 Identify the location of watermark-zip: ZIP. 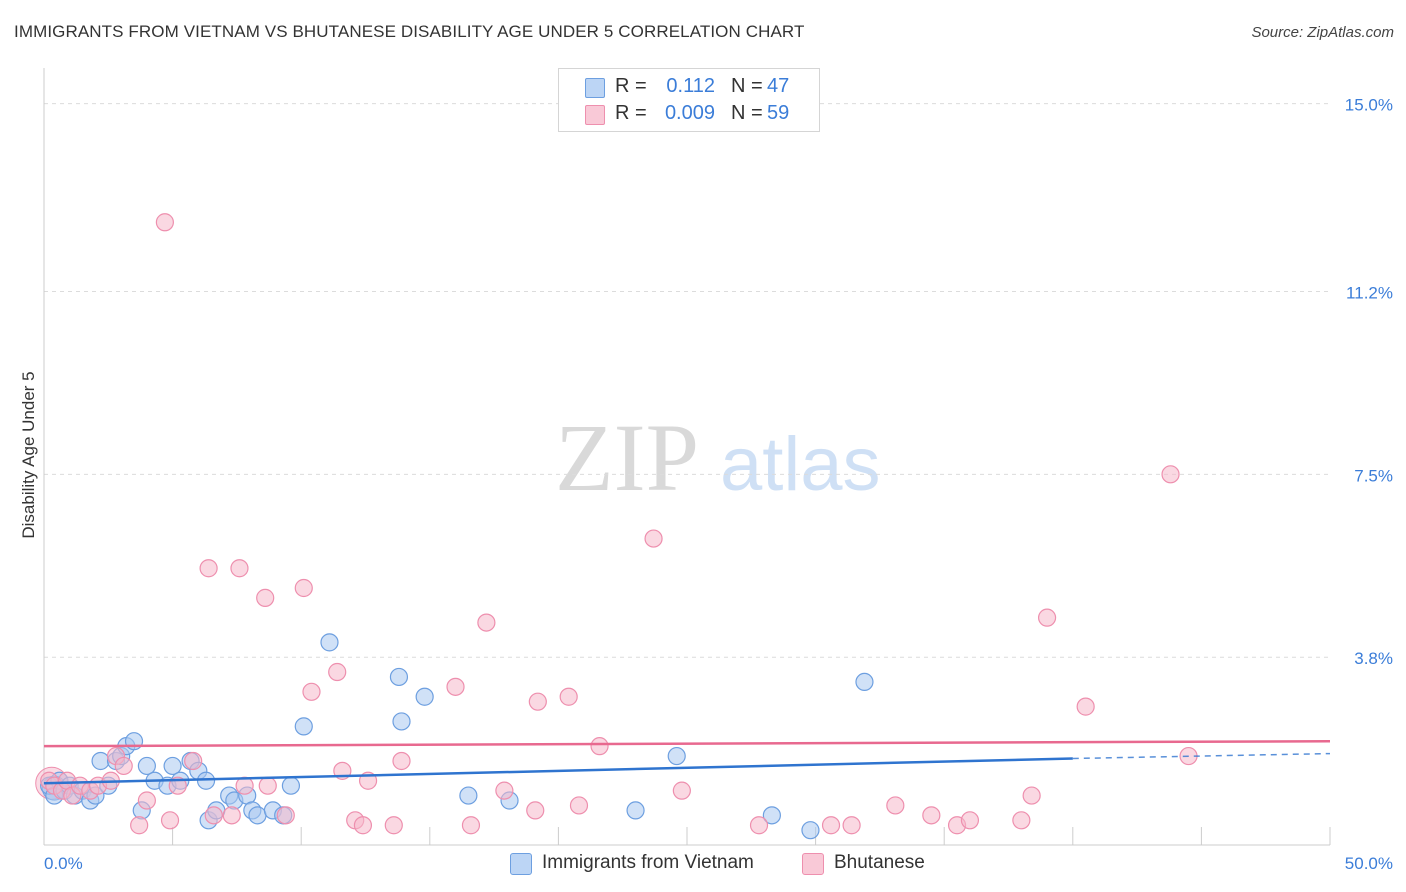
(627, 457).